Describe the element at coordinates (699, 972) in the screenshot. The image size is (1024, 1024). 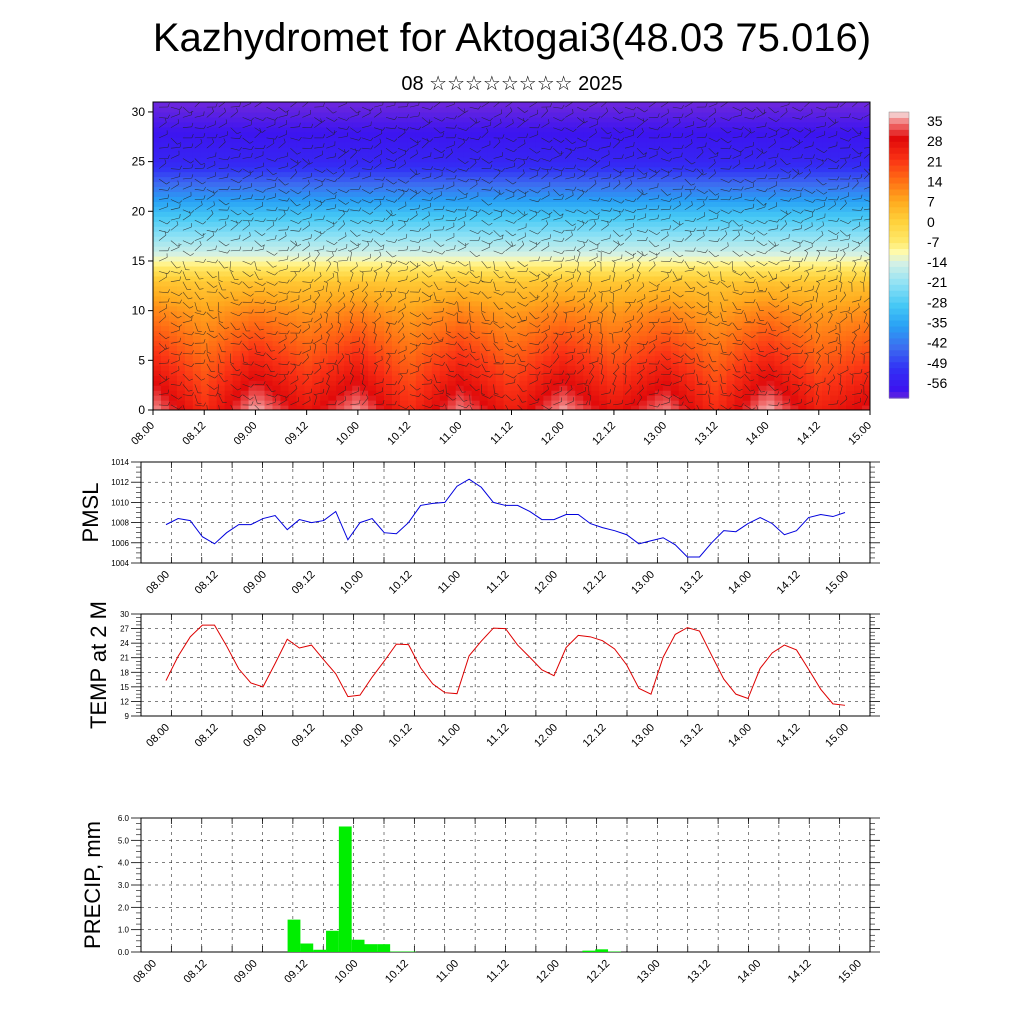
I see `precip-x-tick-label: 13.12` at that location.